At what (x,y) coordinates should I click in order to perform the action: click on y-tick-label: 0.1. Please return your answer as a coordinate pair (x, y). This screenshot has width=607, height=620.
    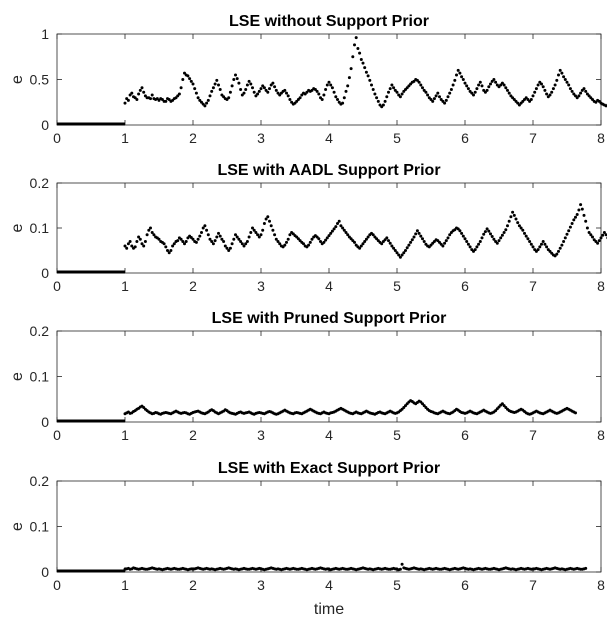
    Looking at the image, I should click on (40, 377).